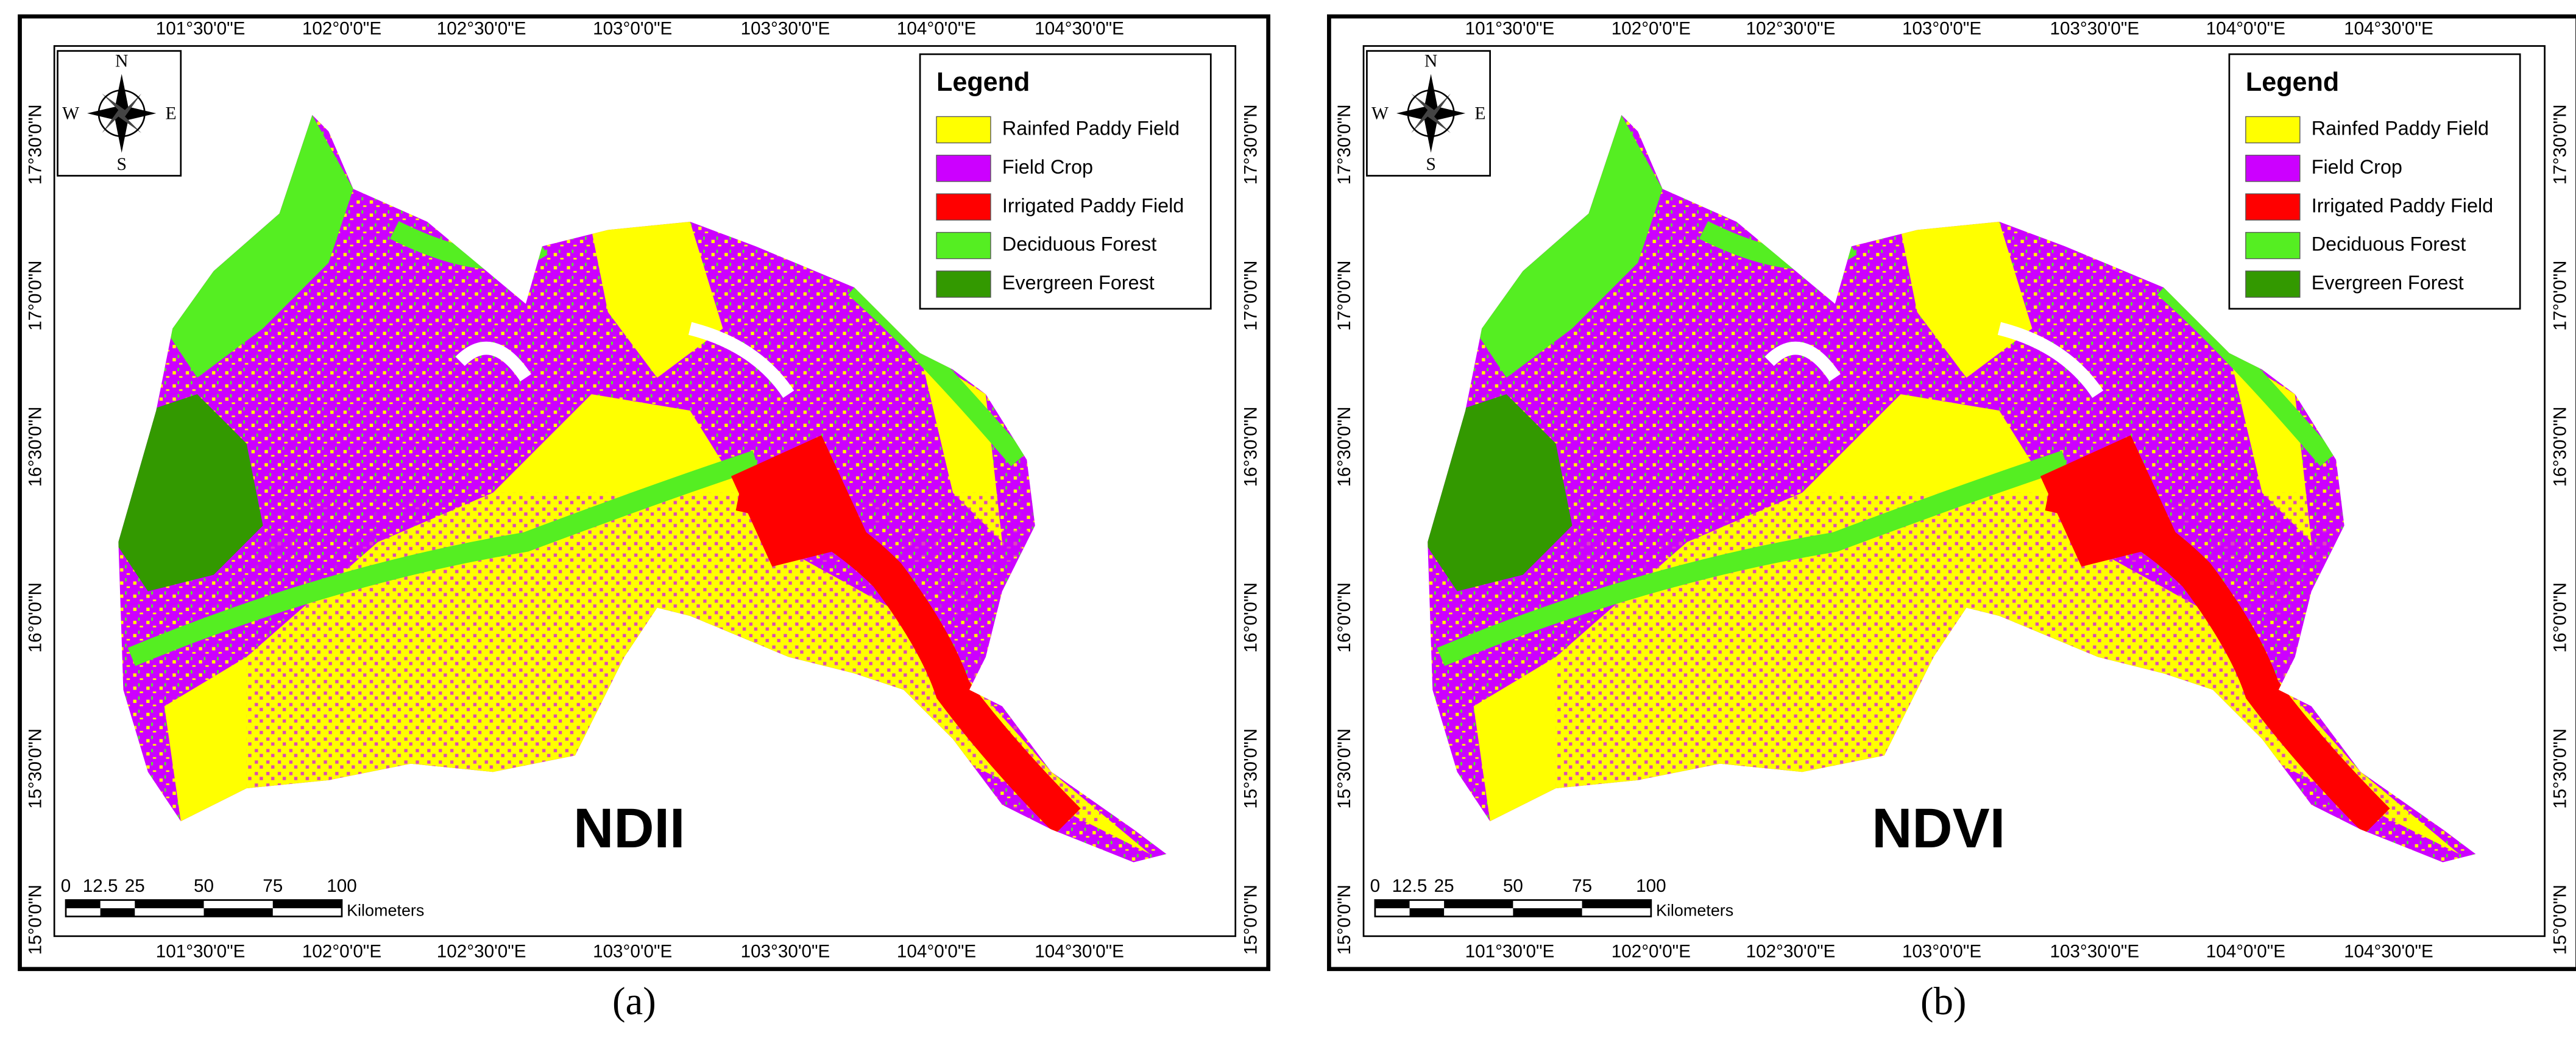 The height and width of the screenshot is (1038, 2576). I want to click on compass-letter: N, so click(1430, 61).